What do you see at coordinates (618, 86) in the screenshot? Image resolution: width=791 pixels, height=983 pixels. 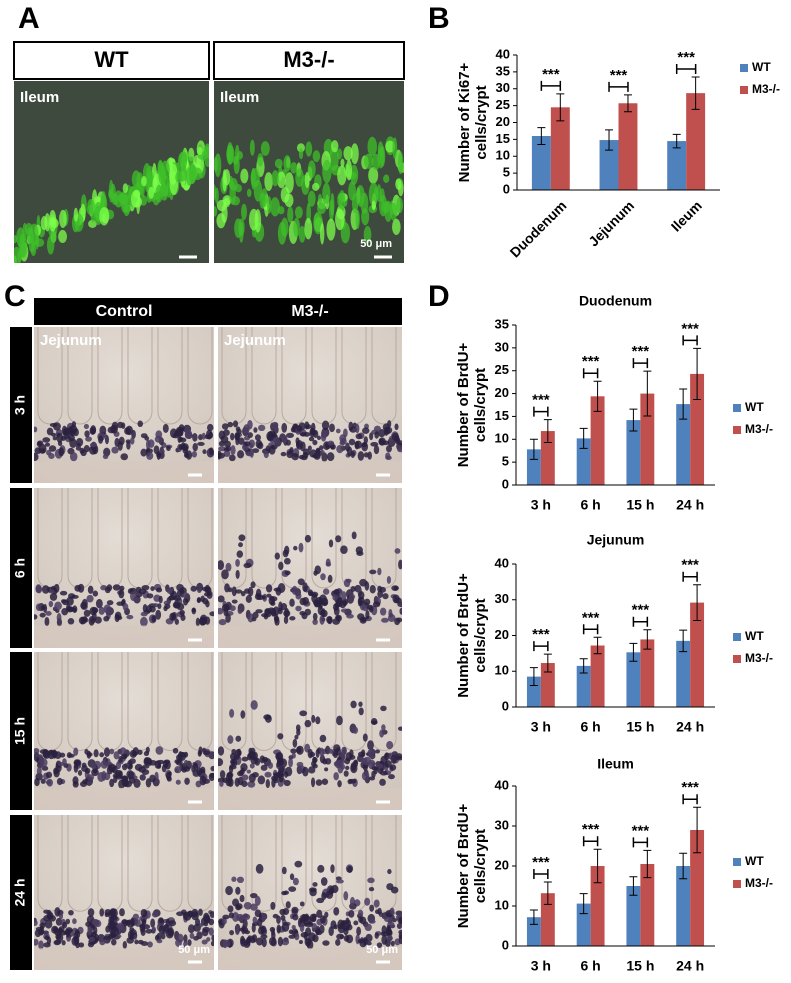 I see `significance-bracket` at bounding box center [618, 86].